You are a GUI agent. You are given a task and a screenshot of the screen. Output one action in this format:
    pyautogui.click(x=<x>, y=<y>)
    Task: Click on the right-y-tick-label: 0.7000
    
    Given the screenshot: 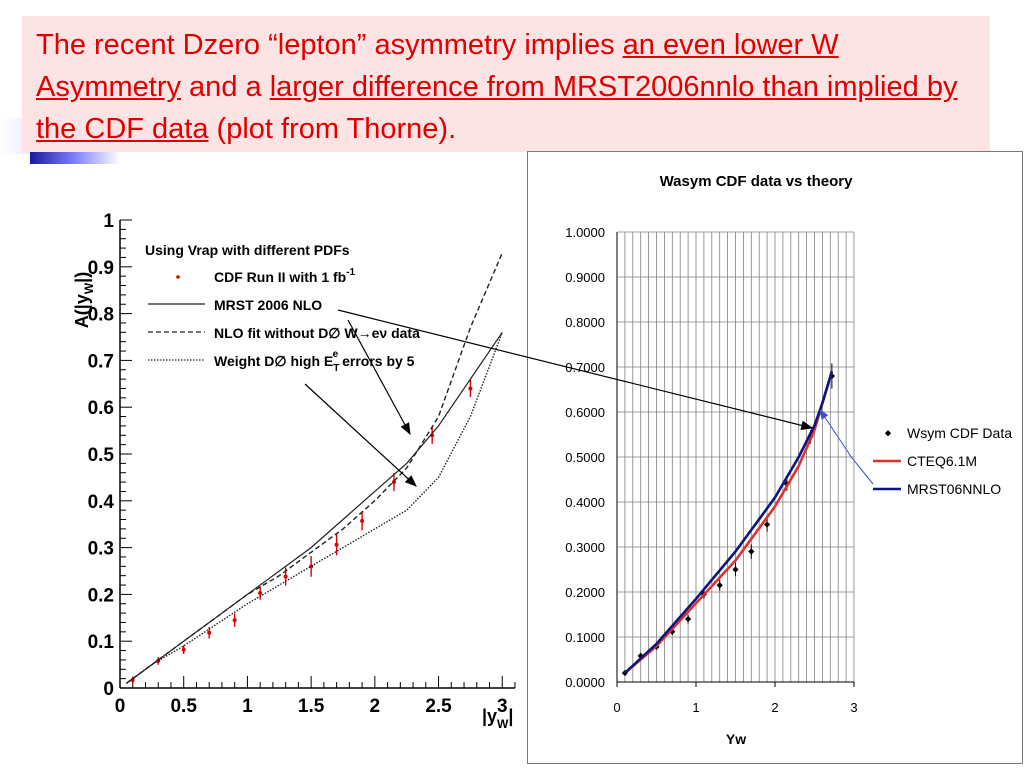 What is the action you would take?
    pyautogui.click(x=585, y=367)
    